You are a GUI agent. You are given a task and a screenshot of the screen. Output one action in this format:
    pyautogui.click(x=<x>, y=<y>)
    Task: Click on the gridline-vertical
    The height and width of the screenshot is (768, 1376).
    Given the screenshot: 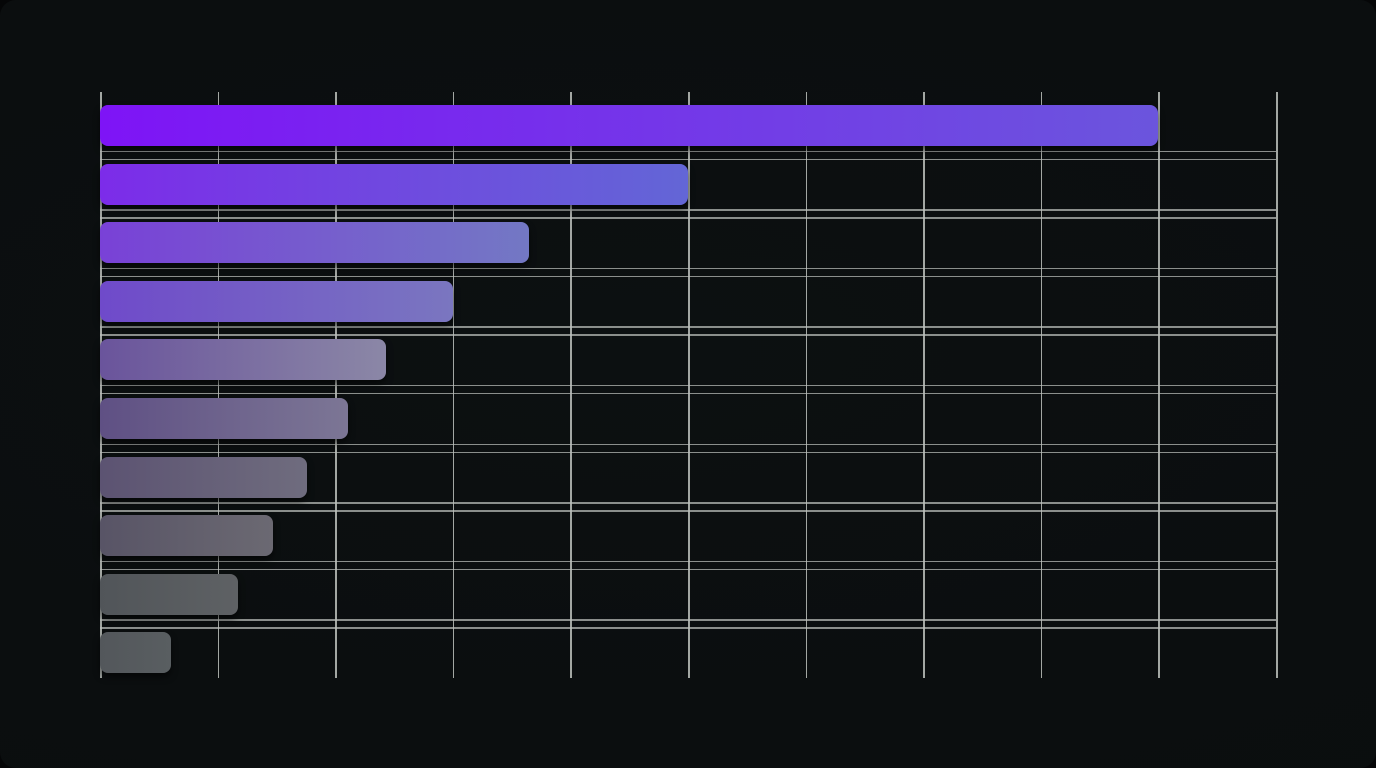 What is the action you would take?
    pyautogui.click(x=1277, y=385)
    